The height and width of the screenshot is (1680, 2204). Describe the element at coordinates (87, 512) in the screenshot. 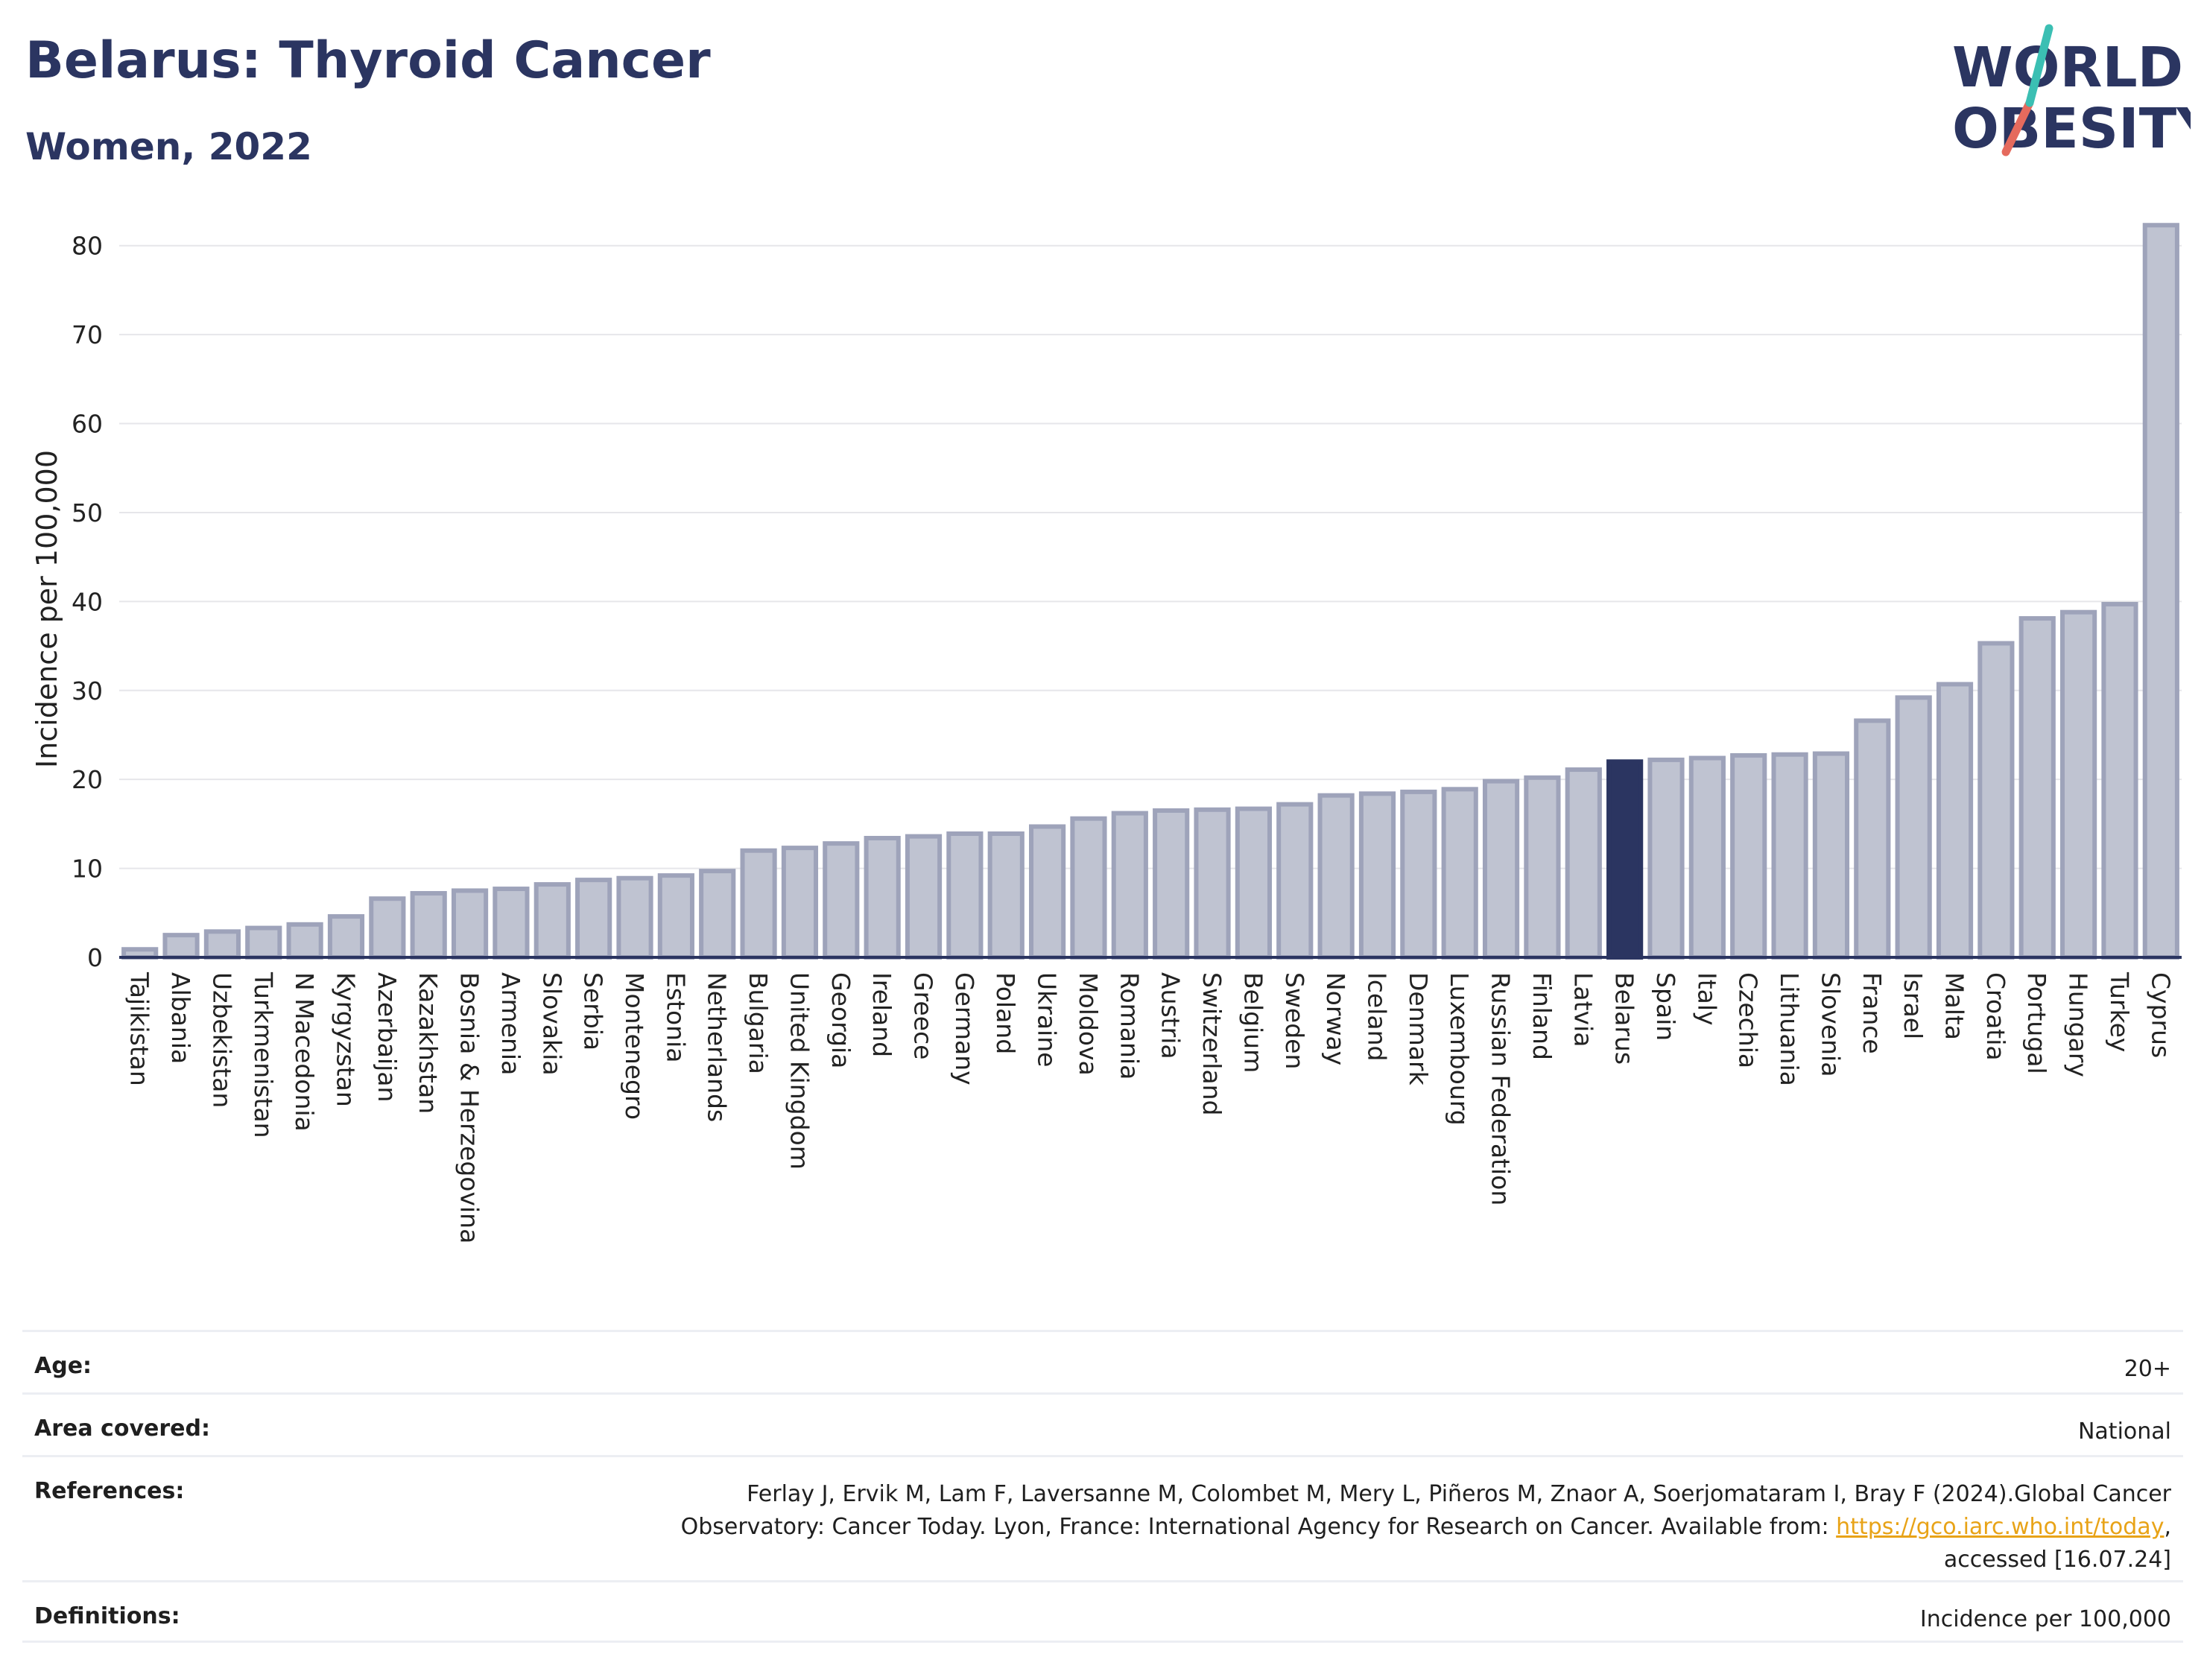

I see `y-tick-label: 50` at that location.